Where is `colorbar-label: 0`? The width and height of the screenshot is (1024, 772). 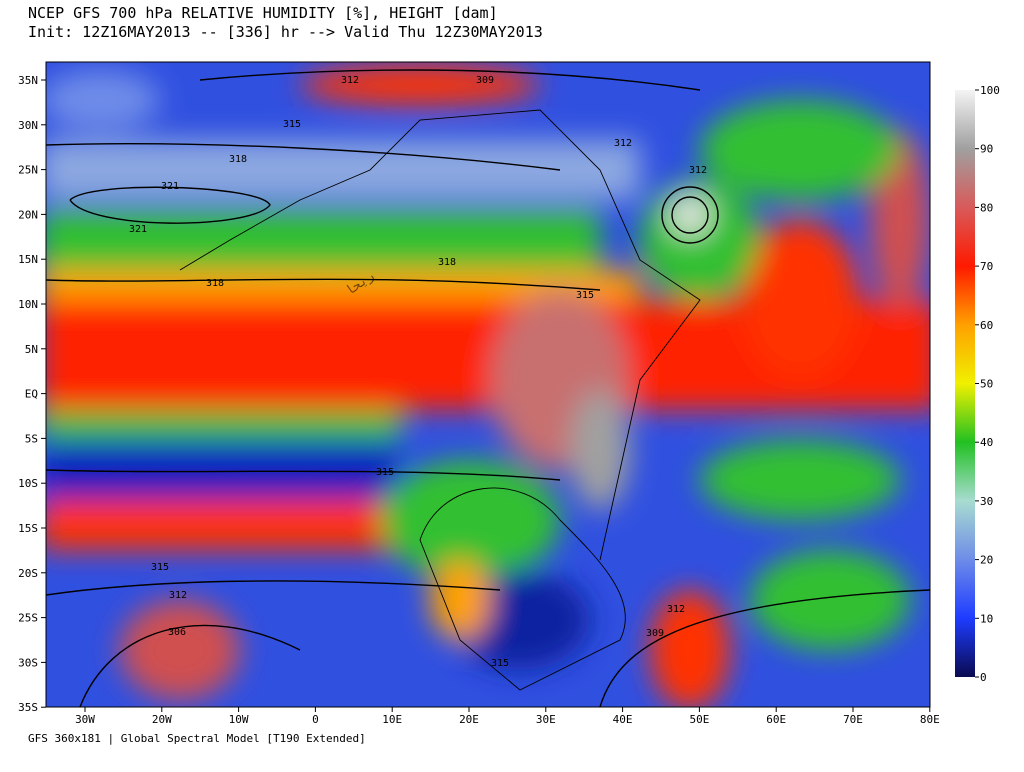
colorbar-label: 0 is located at coordinates (983, 677).